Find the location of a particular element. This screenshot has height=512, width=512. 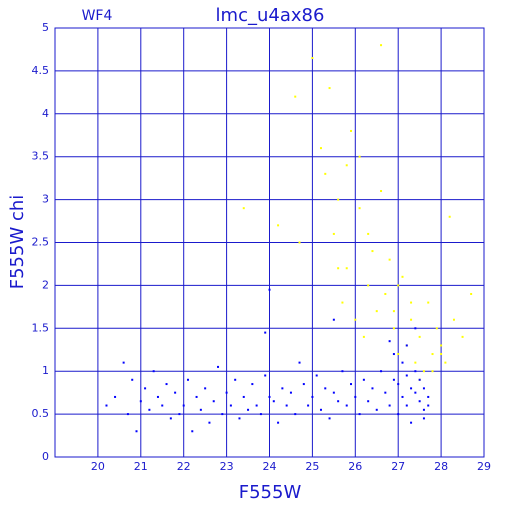

chart-subtitle: WF4 is located at coordinates (97, 16).